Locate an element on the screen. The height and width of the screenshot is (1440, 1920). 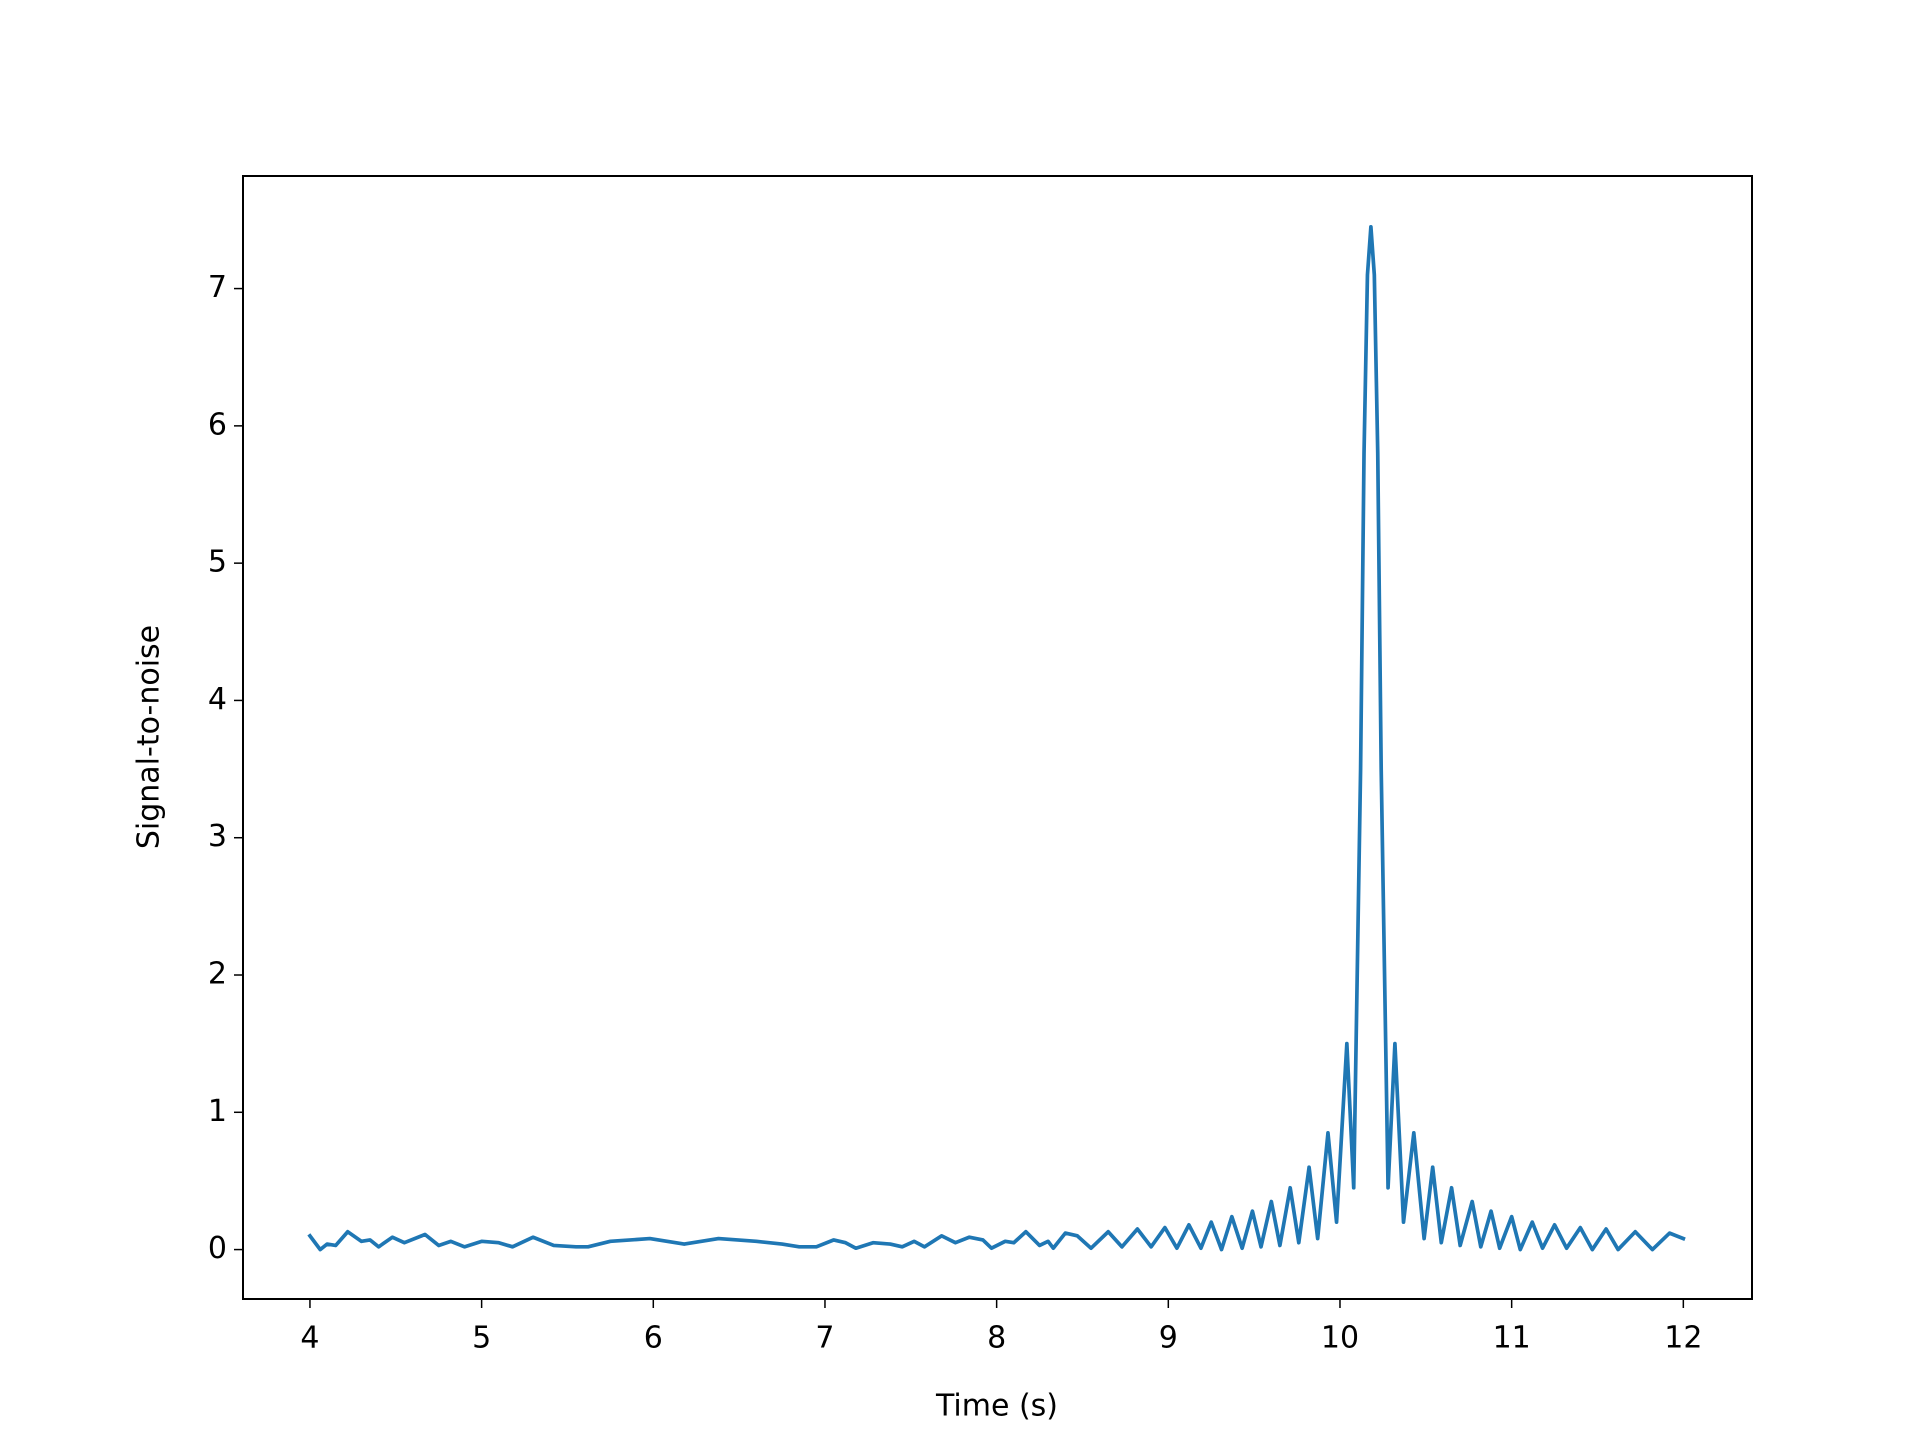
y-tick-label: 1 is located at coordinates (217, 1111).